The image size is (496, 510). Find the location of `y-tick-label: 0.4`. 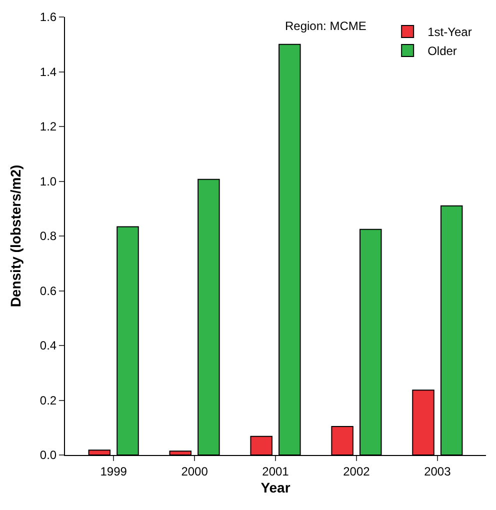

y-tick-label: 0.4 is located at coordinates (48, 345).